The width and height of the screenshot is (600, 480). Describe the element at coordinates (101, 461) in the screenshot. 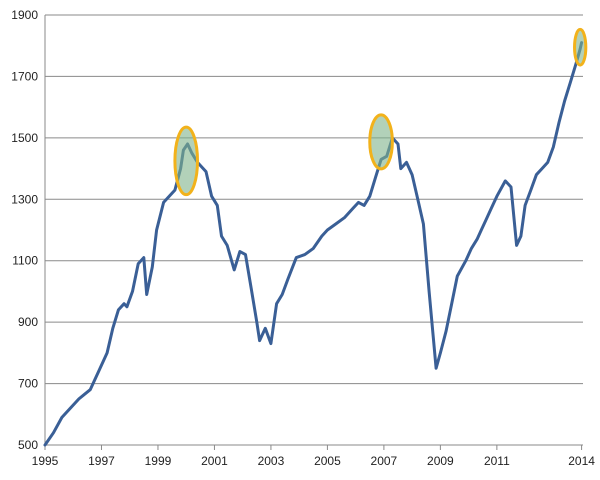

I see `x-tick-label: 1997` at that location.